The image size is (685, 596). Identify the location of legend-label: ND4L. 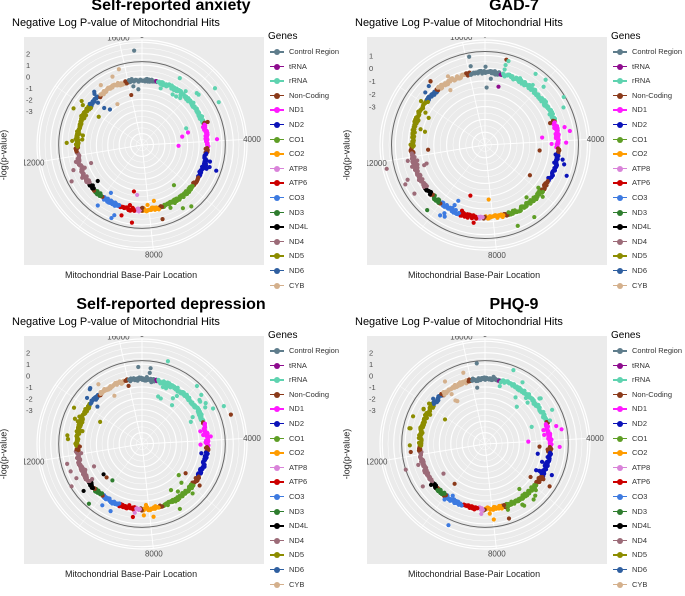
(658, 226).